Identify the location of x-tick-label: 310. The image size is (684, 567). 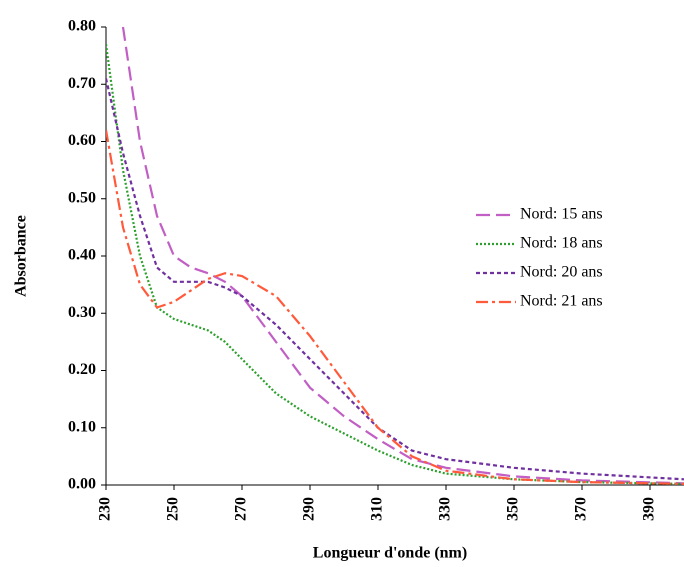
(377, 509).